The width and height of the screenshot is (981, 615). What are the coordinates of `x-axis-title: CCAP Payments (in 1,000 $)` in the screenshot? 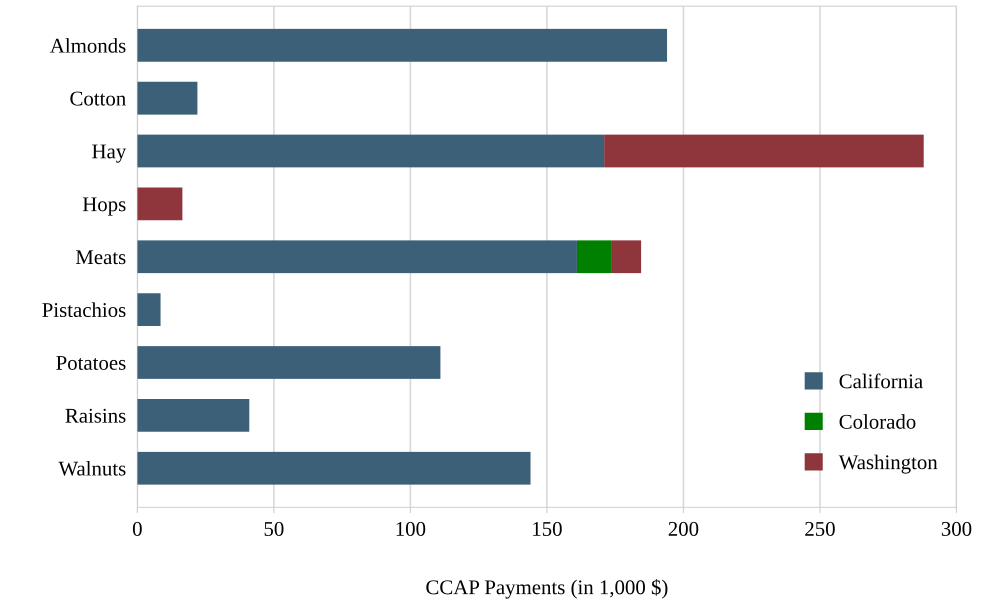 It's located at (547, 589).